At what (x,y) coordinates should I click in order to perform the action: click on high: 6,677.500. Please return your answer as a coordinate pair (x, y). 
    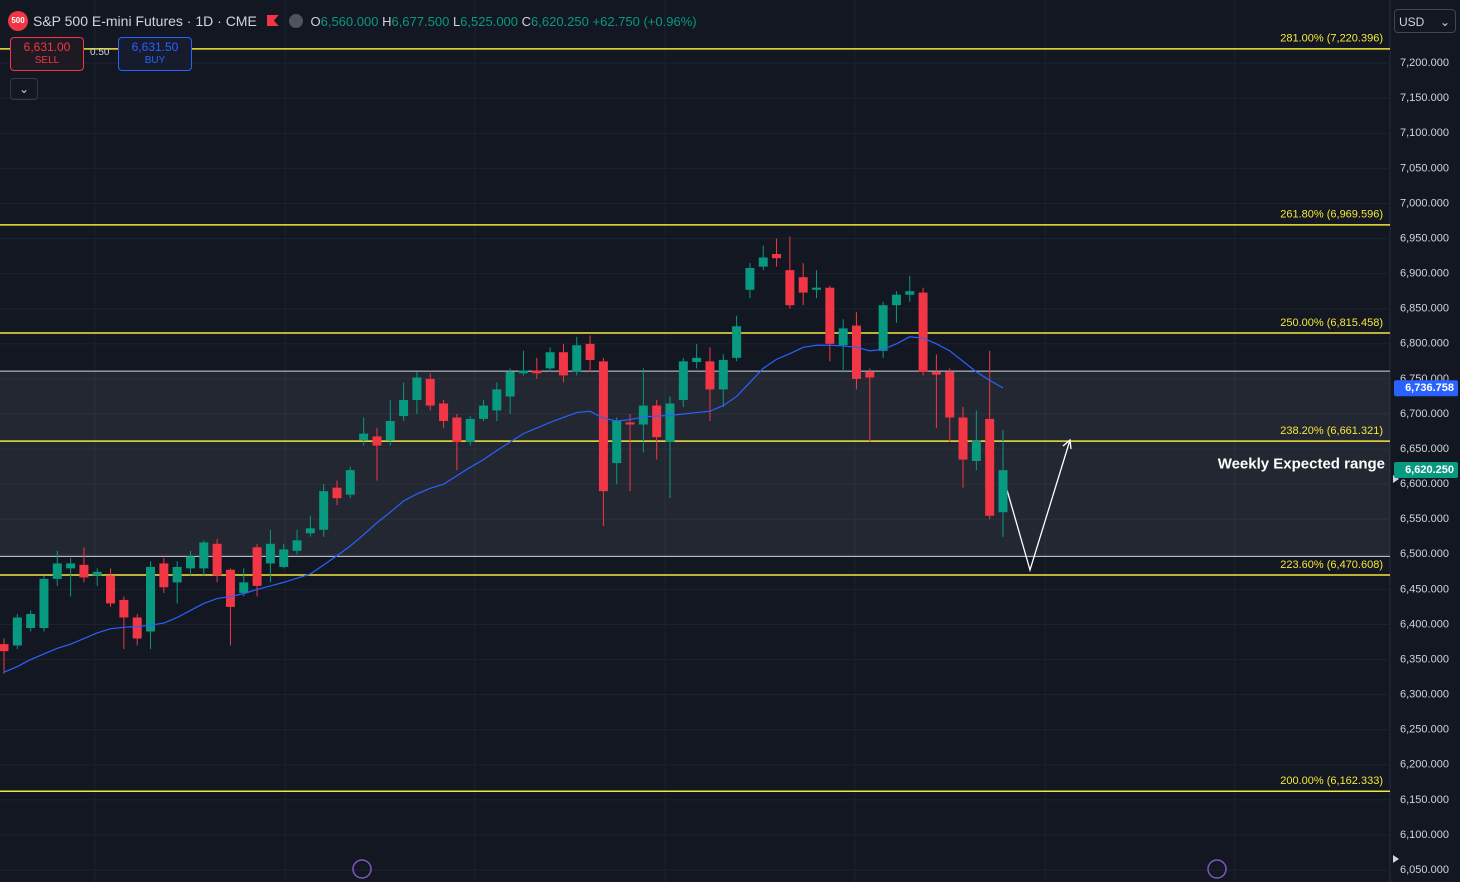
    Looking at the image, I should click on (420, 21).